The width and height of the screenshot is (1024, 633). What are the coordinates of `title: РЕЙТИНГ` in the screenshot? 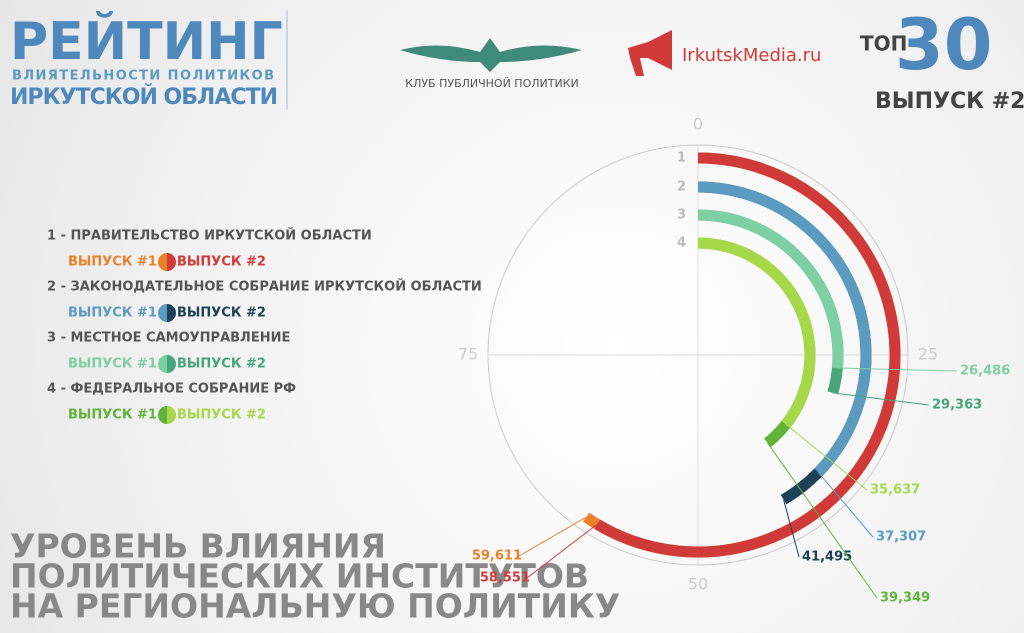 It's located at (146, 41).